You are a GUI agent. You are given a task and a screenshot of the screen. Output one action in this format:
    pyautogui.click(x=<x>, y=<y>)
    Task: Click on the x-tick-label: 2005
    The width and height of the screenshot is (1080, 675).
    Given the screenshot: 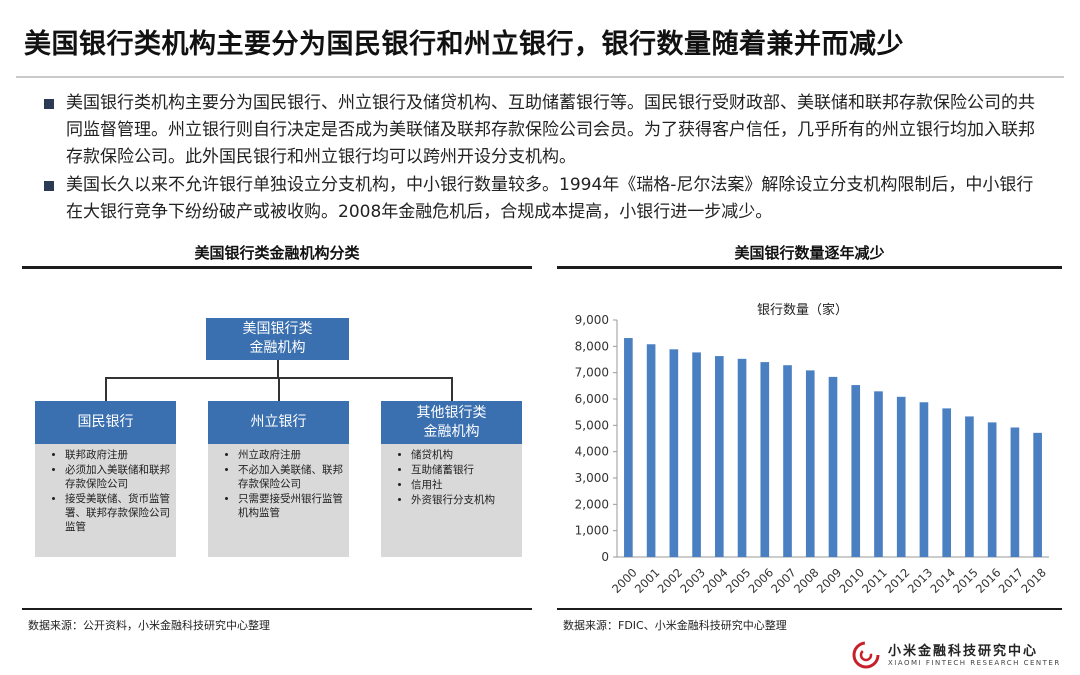 What is the action you would take?
    pyautogui.click(x=738, y=580)
    